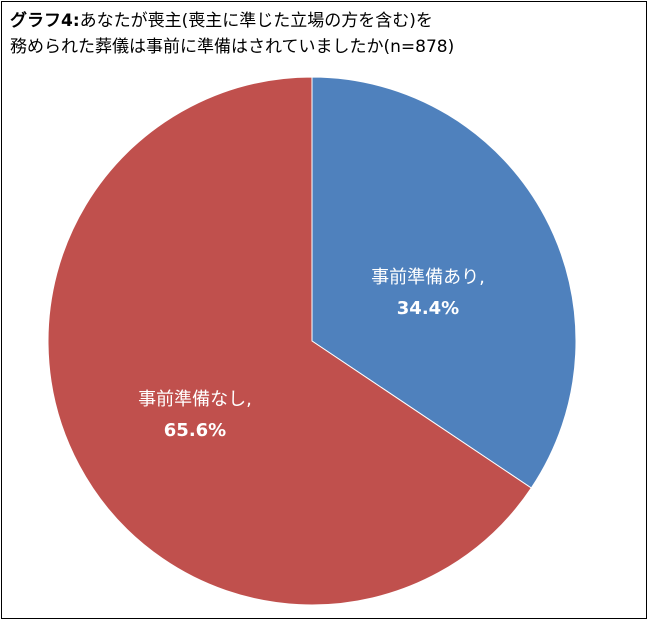 This screenshot has height=622, width=650. I want to click on slice-label-2: 事前準備なし,, so click(195, 399).